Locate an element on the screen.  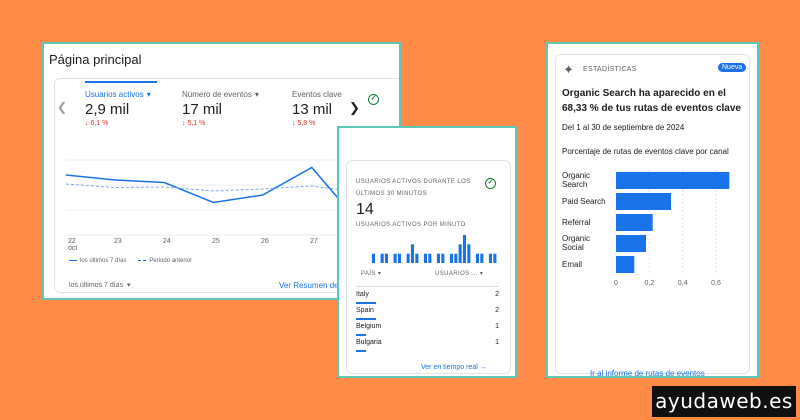
category-label: Organic Search is located at coordinates (576, 180).